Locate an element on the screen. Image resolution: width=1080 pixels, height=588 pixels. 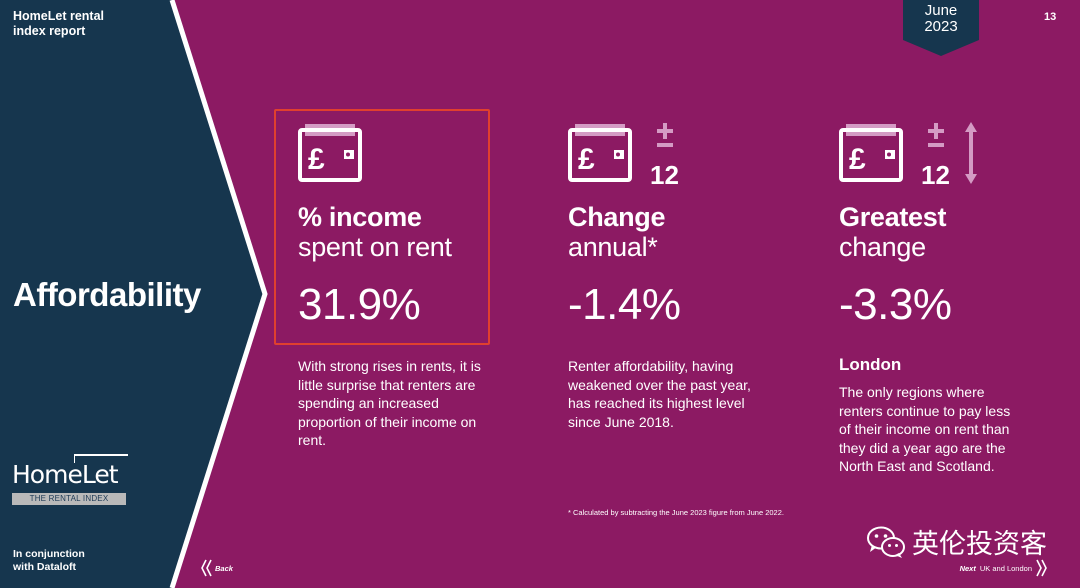
section-title: Affordability is located at coordinates (107, 294).